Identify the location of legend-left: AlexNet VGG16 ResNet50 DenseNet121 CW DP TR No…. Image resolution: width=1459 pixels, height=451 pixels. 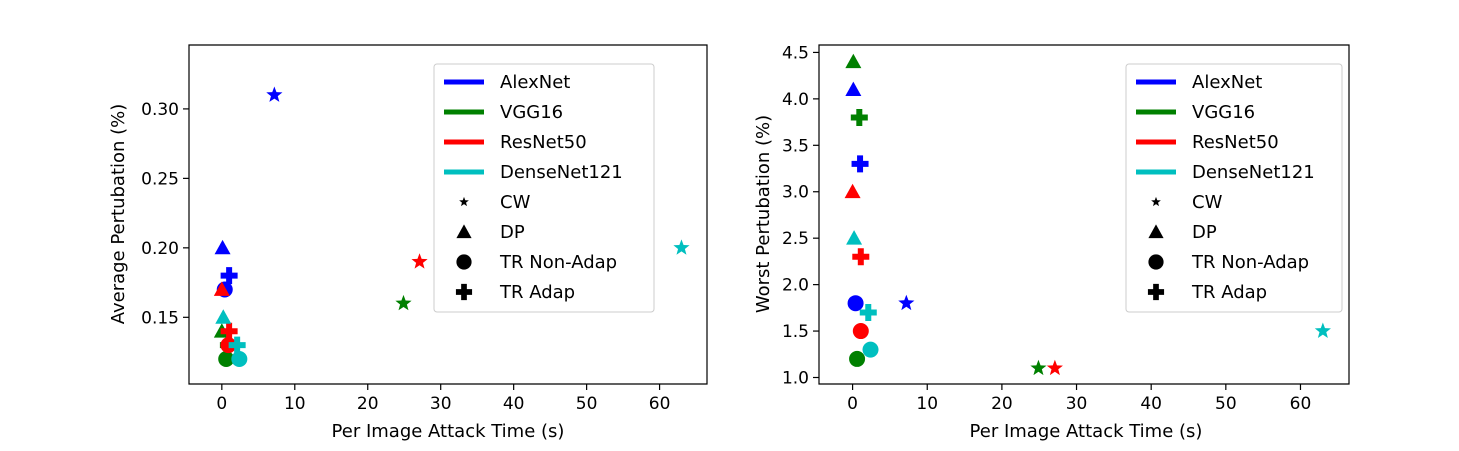
(544, 188).